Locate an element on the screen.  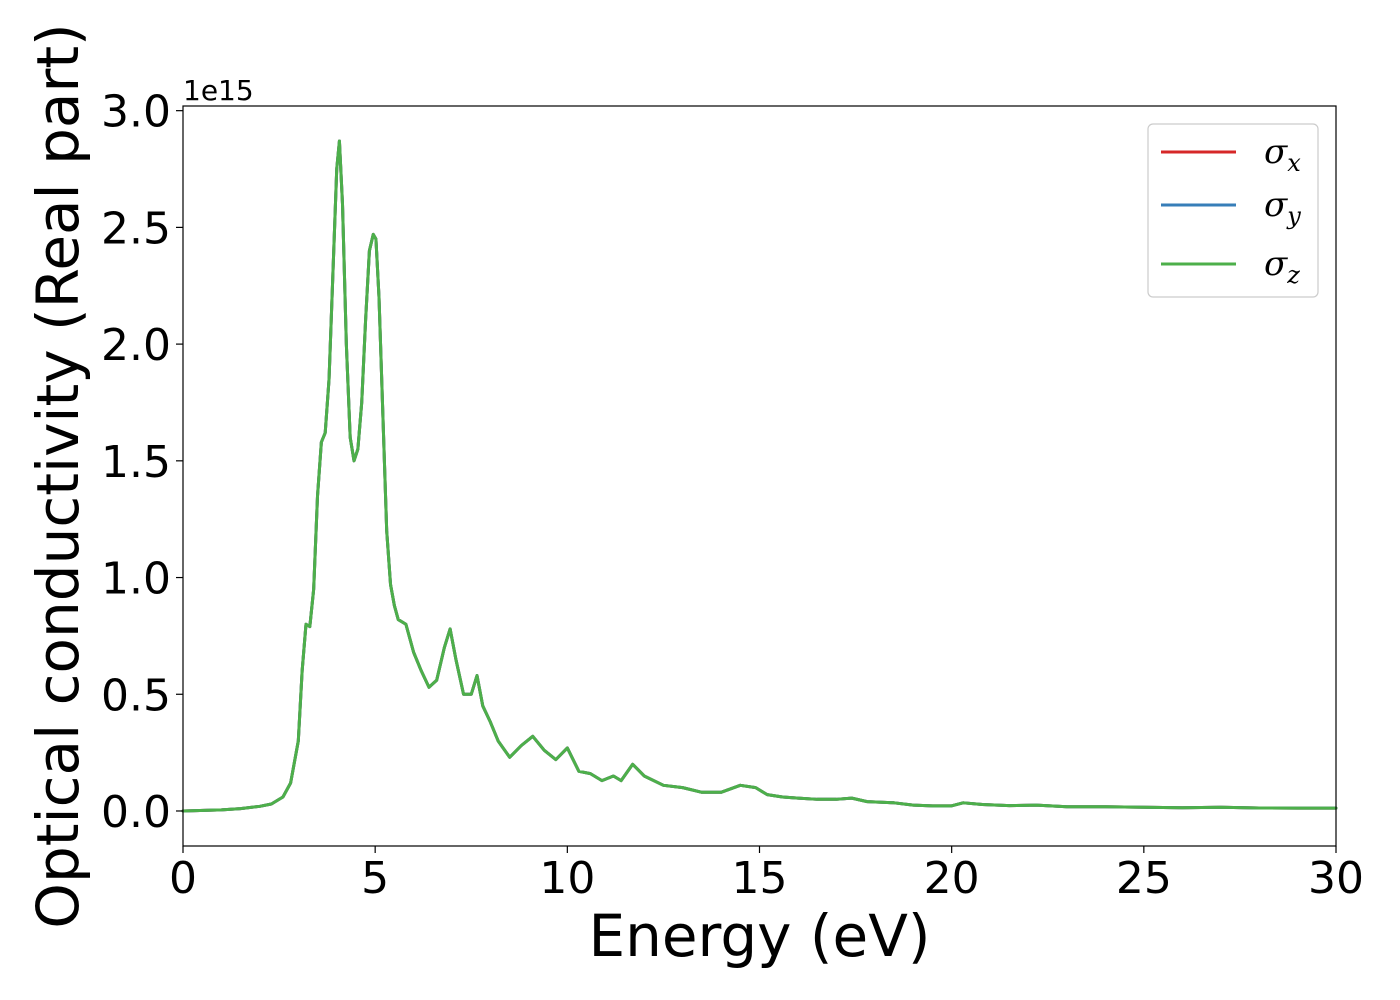
x-tick-label: 20 is located at coordinates (952, 878).